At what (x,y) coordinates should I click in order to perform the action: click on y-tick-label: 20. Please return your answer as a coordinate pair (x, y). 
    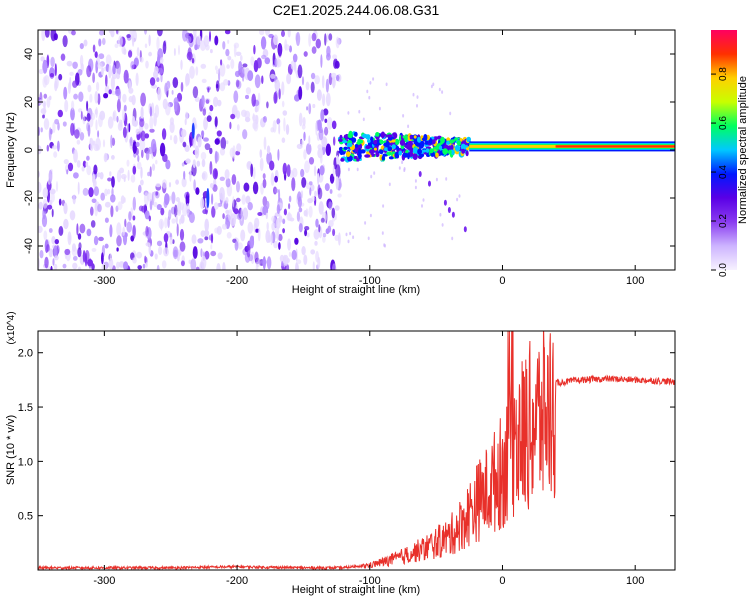
    Looking at the image, I should click on (29, 102).